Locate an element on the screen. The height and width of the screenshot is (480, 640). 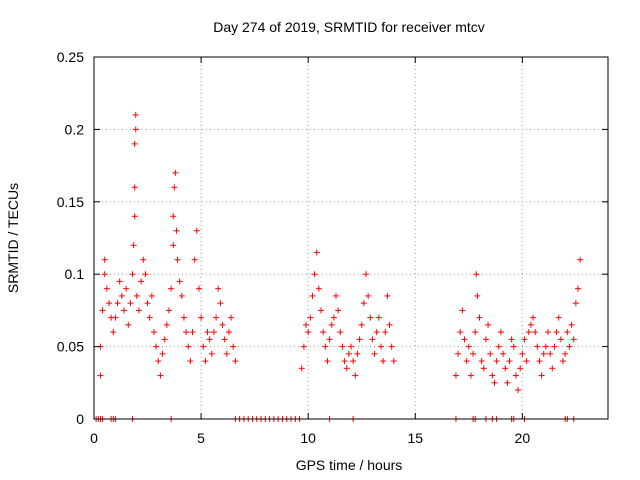
y-tick-label: 0.15 is located at coordinates (70, 202).